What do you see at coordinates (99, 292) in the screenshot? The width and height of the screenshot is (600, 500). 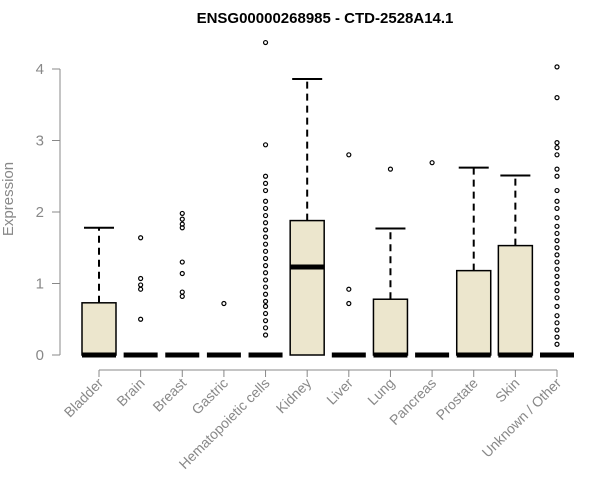 I see `box-group-bladder` at bounding box center [99, 292].